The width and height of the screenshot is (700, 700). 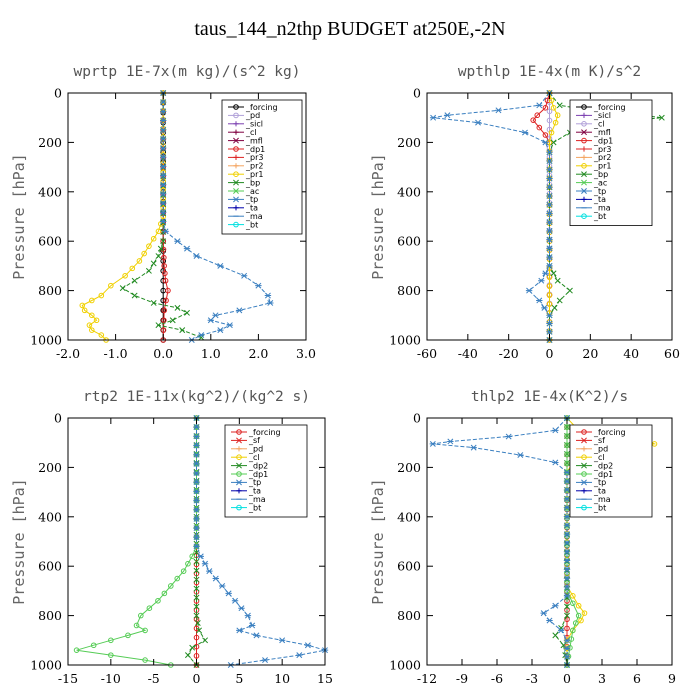 What do you see at coordinates (255, 449) in the screenshot?
I see `legend-label: _pd` at bounding box center [255, 449].